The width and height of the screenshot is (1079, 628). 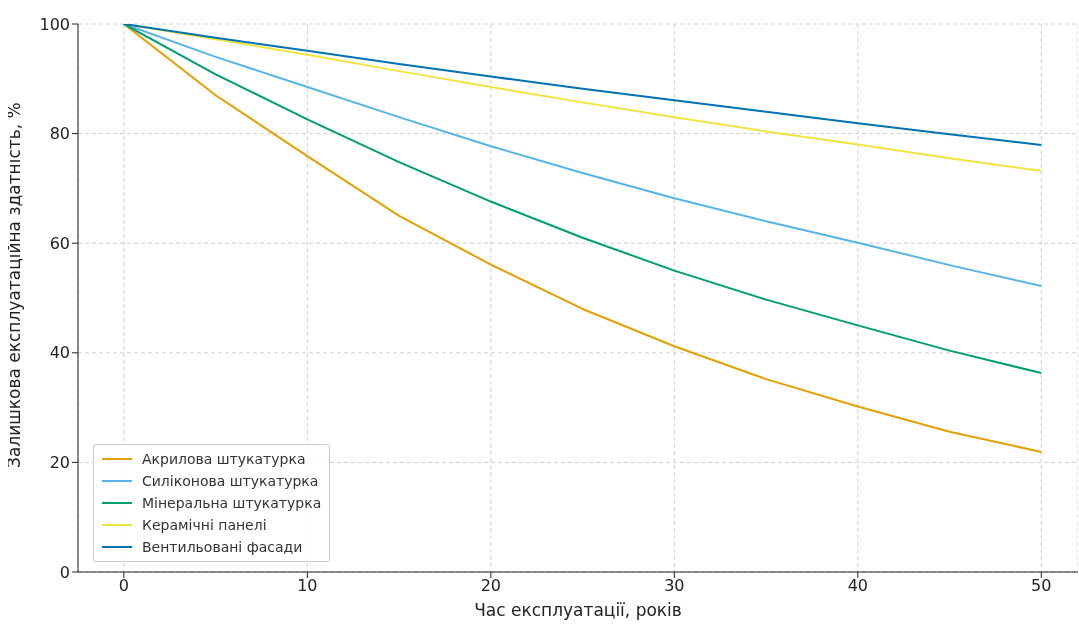 I want to click on x-tick-label: 50, so click(x=1041, y=586).